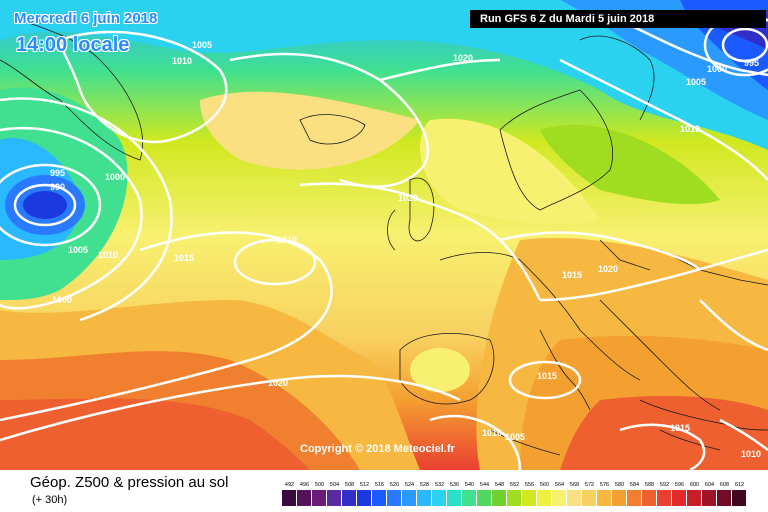 The width and height of the screenshot is (768, 512). What do you see at coordinates (619, 485) in the screenshot?
I see `scale-tick-label: 580` at bounding box center [619, 485].